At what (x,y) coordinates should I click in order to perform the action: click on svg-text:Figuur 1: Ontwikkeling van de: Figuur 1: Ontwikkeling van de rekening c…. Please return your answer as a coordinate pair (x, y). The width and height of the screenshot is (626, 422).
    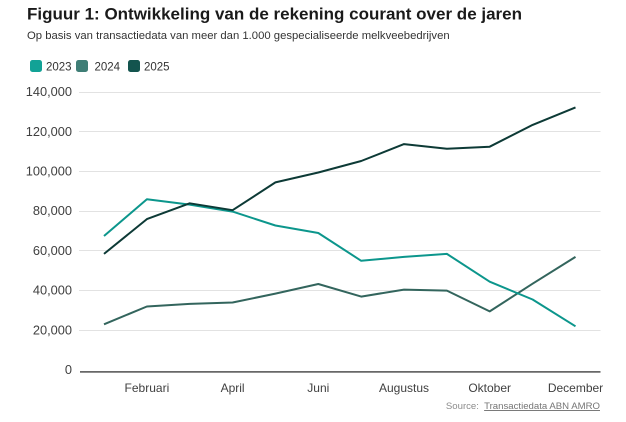
    Looking at the image, I should click on (274, 13).